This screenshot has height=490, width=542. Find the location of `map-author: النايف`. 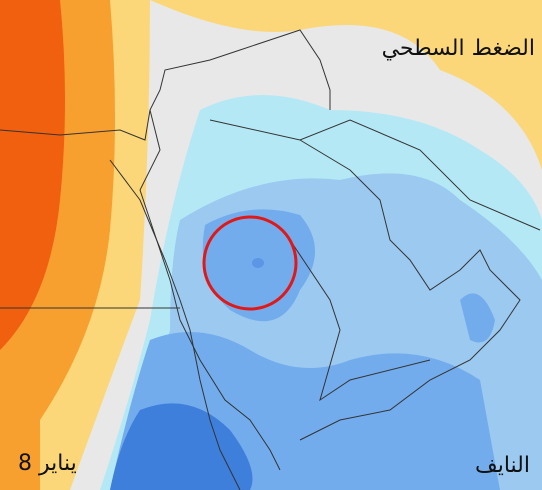

map-author: النايف is located at coordinates (502, 465).